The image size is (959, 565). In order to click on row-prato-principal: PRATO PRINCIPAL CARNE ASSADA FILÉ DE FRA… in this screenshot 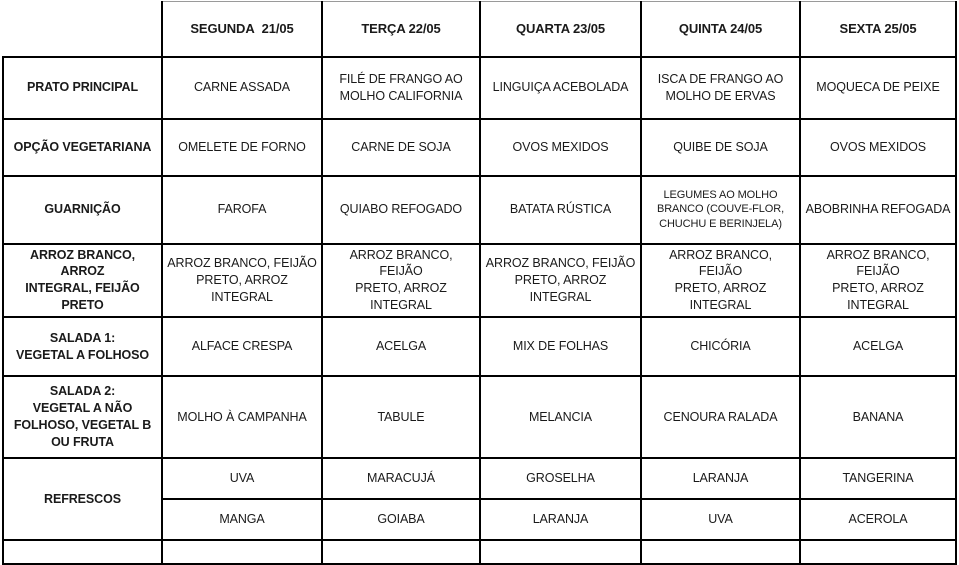, I will do `click(479, 87)`.